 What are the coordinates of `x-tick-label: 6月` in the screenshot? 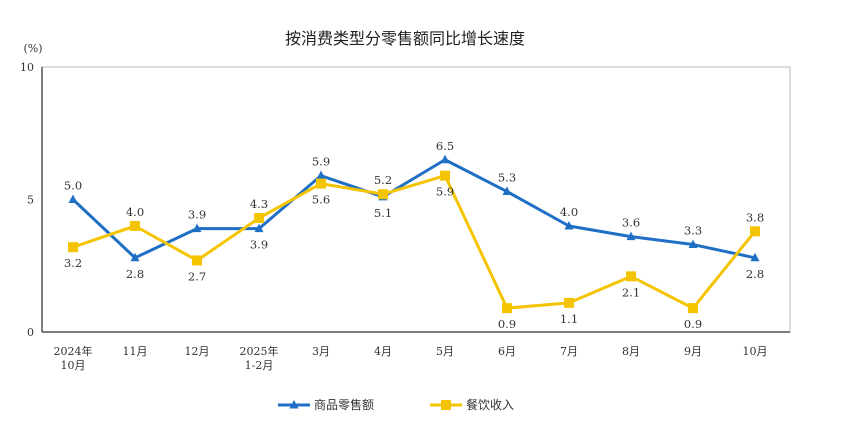 It's located at (507, 351).